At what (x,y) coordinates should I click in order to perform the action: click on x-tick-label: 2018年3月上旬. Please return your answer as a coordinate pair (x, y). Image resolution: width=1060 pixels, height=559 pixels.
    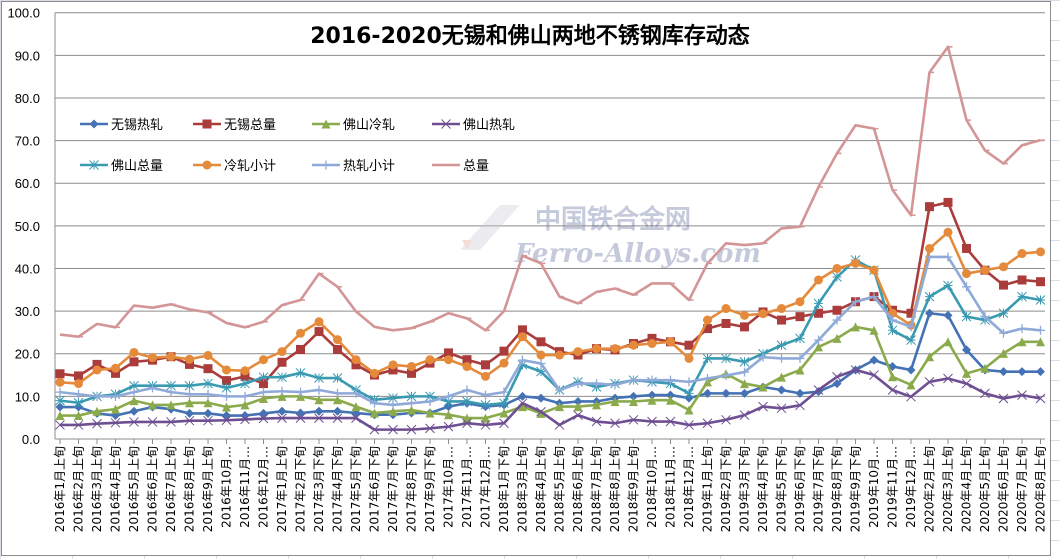
    Looking at the image, I should click on (523, 489).